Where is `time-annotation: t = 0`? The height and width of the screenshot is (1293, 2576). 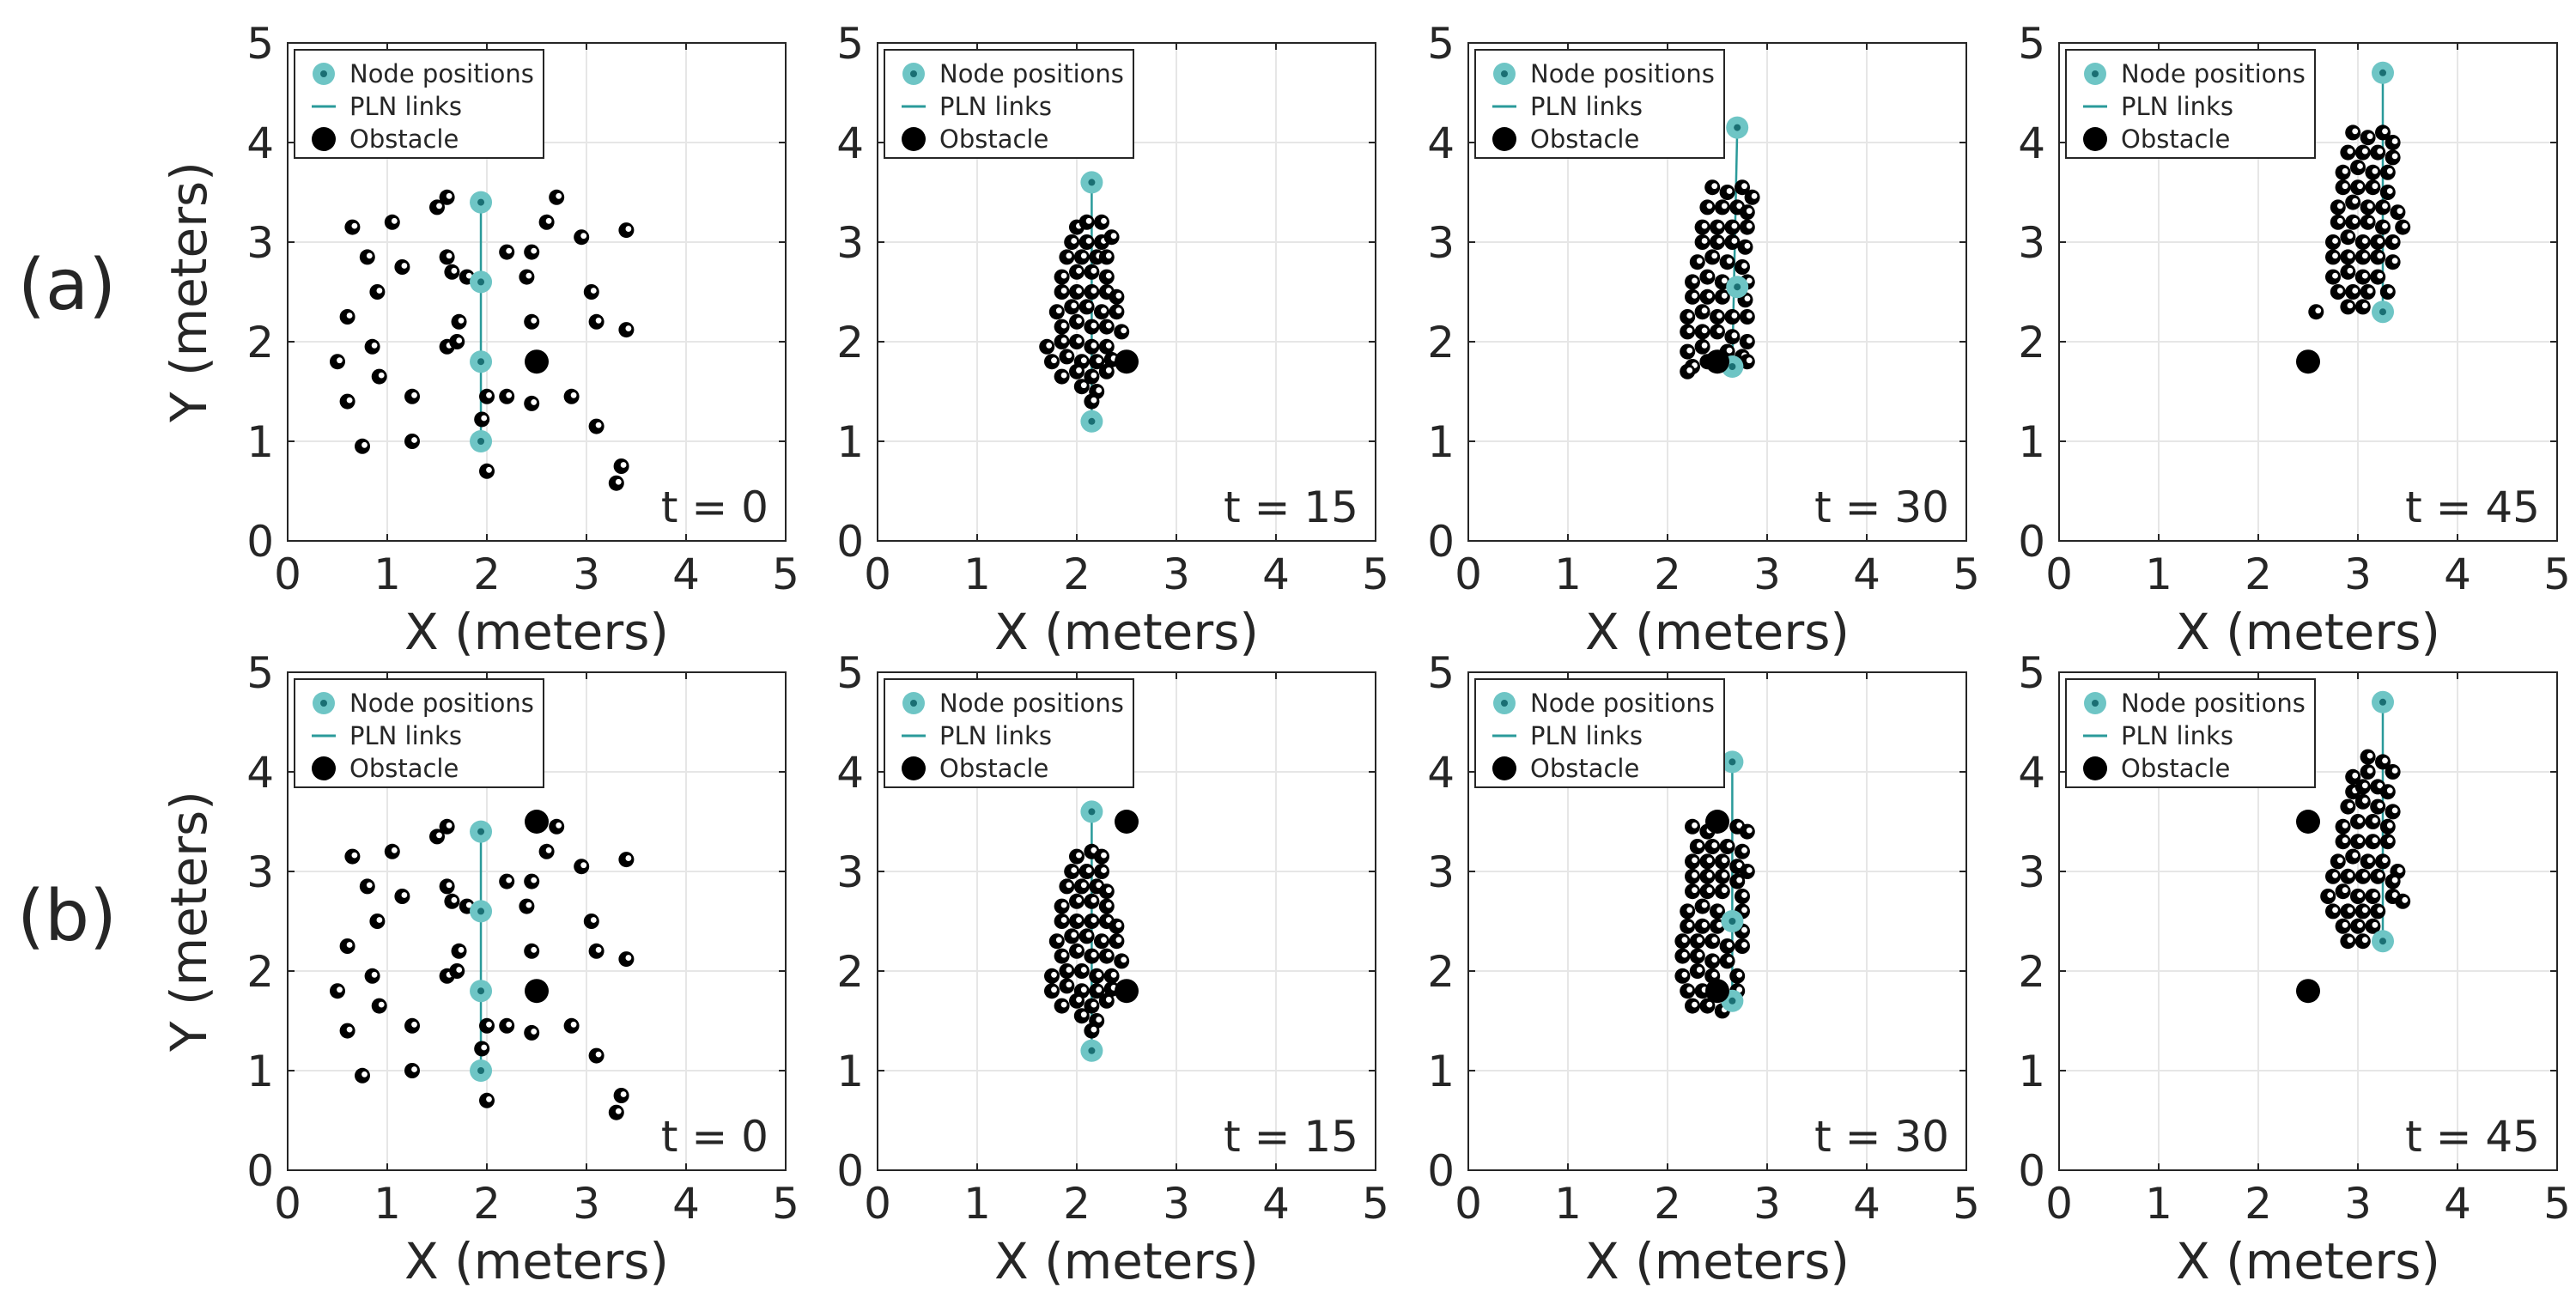
time-annotation: t = 0 is located at coordinates (715, 507).